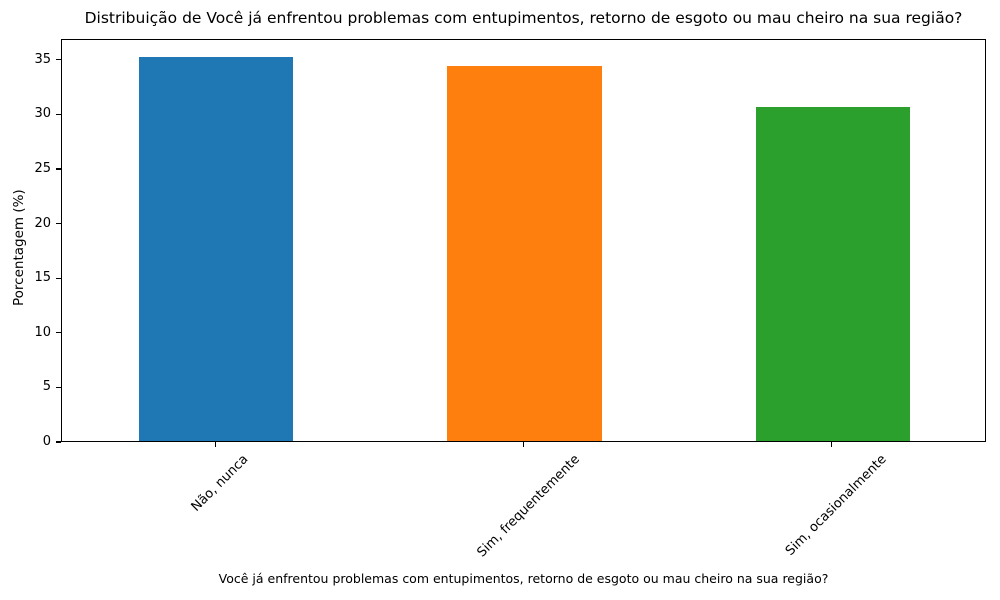 The image size is (1000, 600). Describe the element at coordinates (42, 168) in the screenshot. I see `y-tick-label-25: 25` at that location.